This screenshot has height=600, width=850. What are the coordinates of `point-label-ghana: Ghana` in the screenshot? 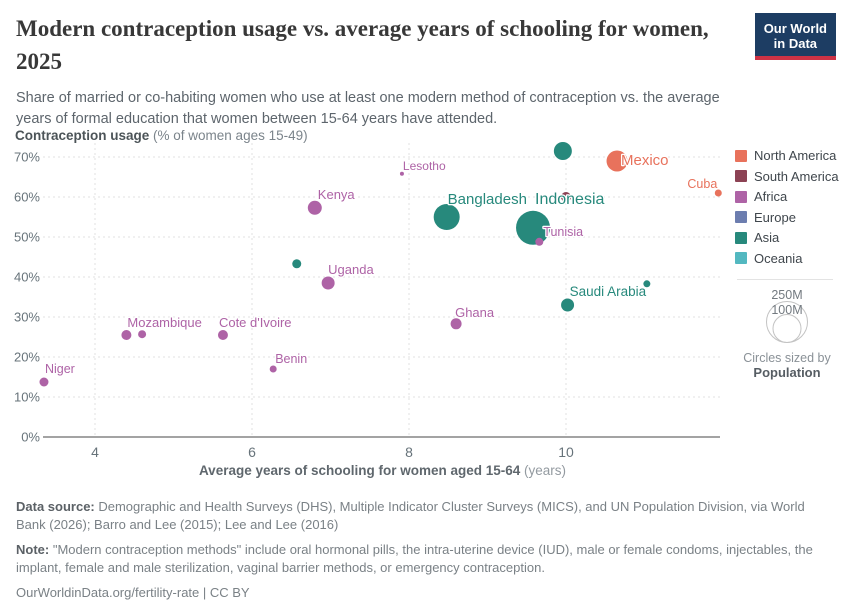 It's located at (475, 312).